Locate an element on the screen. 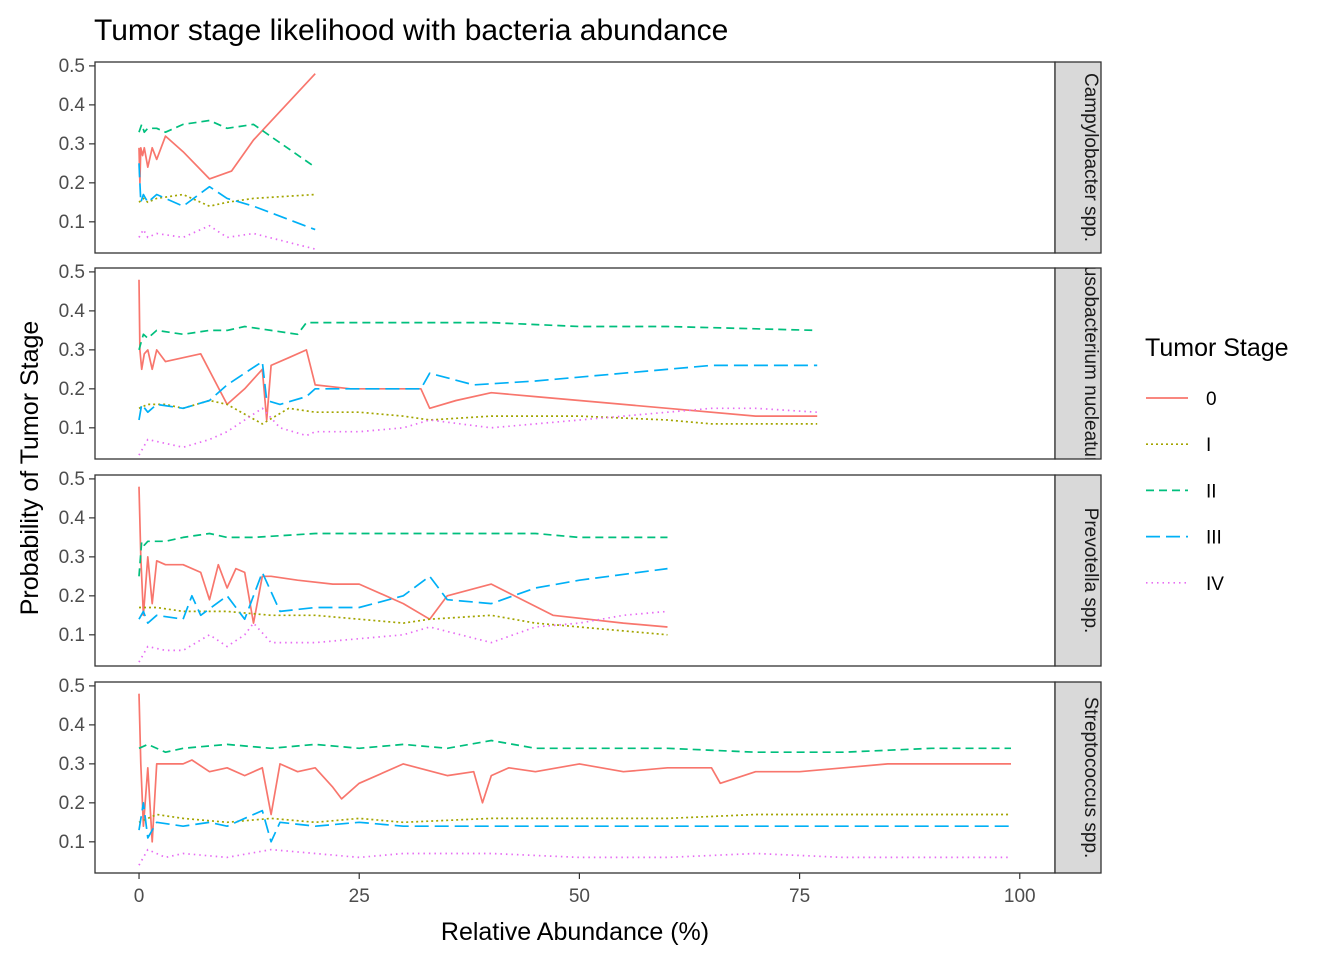  legend-label: 0 is located at coordinates (1211, 399).